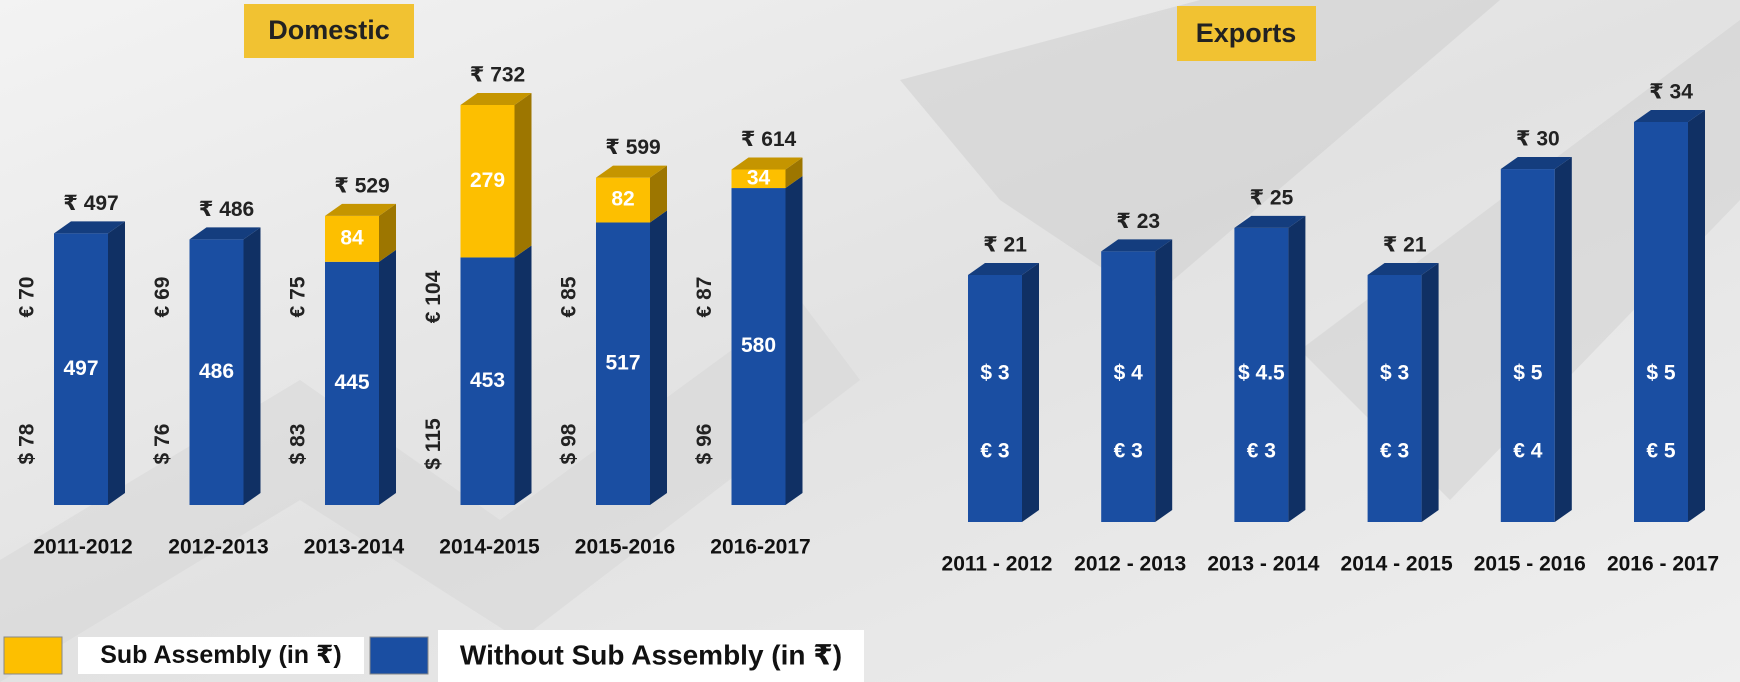  Describe the element at coordinates (433, 296) in the screenshot. I see `eur-label: € 104` at that location.